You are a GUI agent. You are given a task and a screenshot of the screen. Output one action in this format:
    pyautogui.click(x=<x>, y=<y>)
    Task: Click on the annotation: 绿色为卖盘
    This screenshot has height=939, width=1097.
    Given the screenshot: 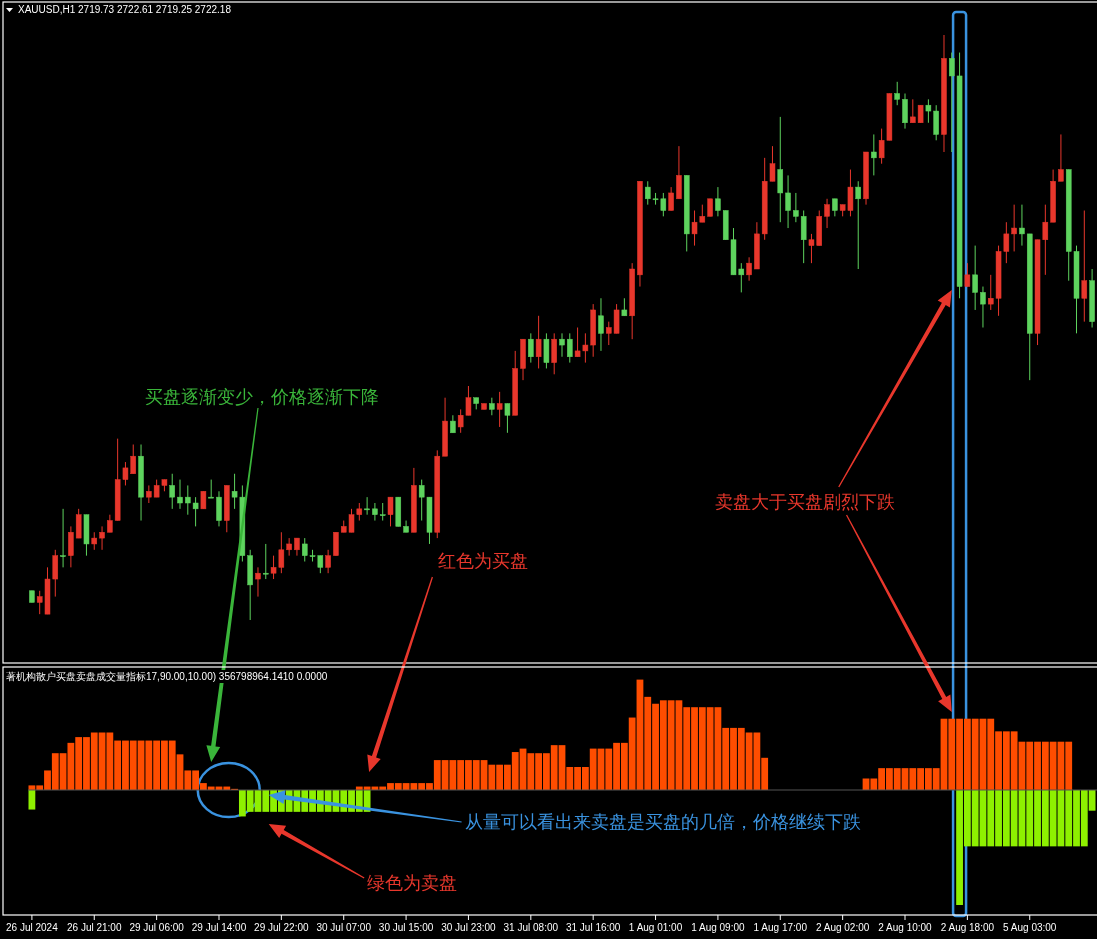 What is the action you would take?
    pyautogui.click(x=412, y=883)
    